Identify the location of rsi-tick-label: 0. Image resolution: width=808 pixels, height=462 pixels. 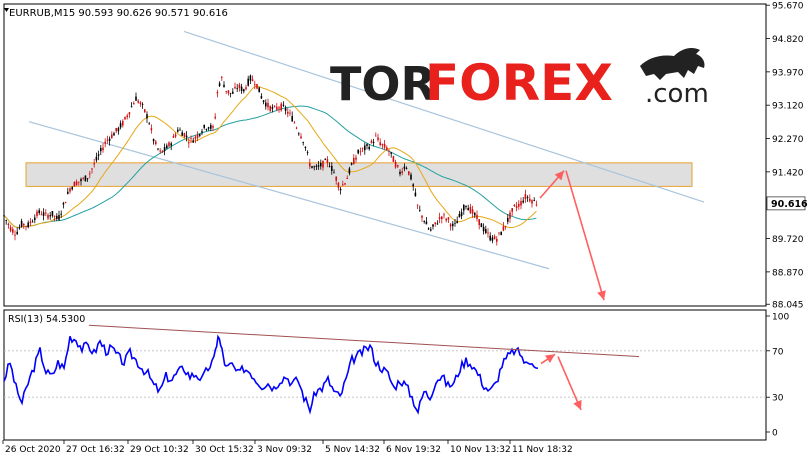
(775, 434).